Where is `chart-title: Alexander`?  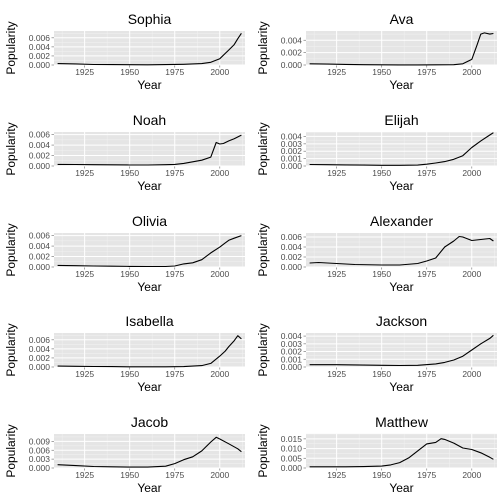
chart-title: Alexander is located at coordinates (401, 221).